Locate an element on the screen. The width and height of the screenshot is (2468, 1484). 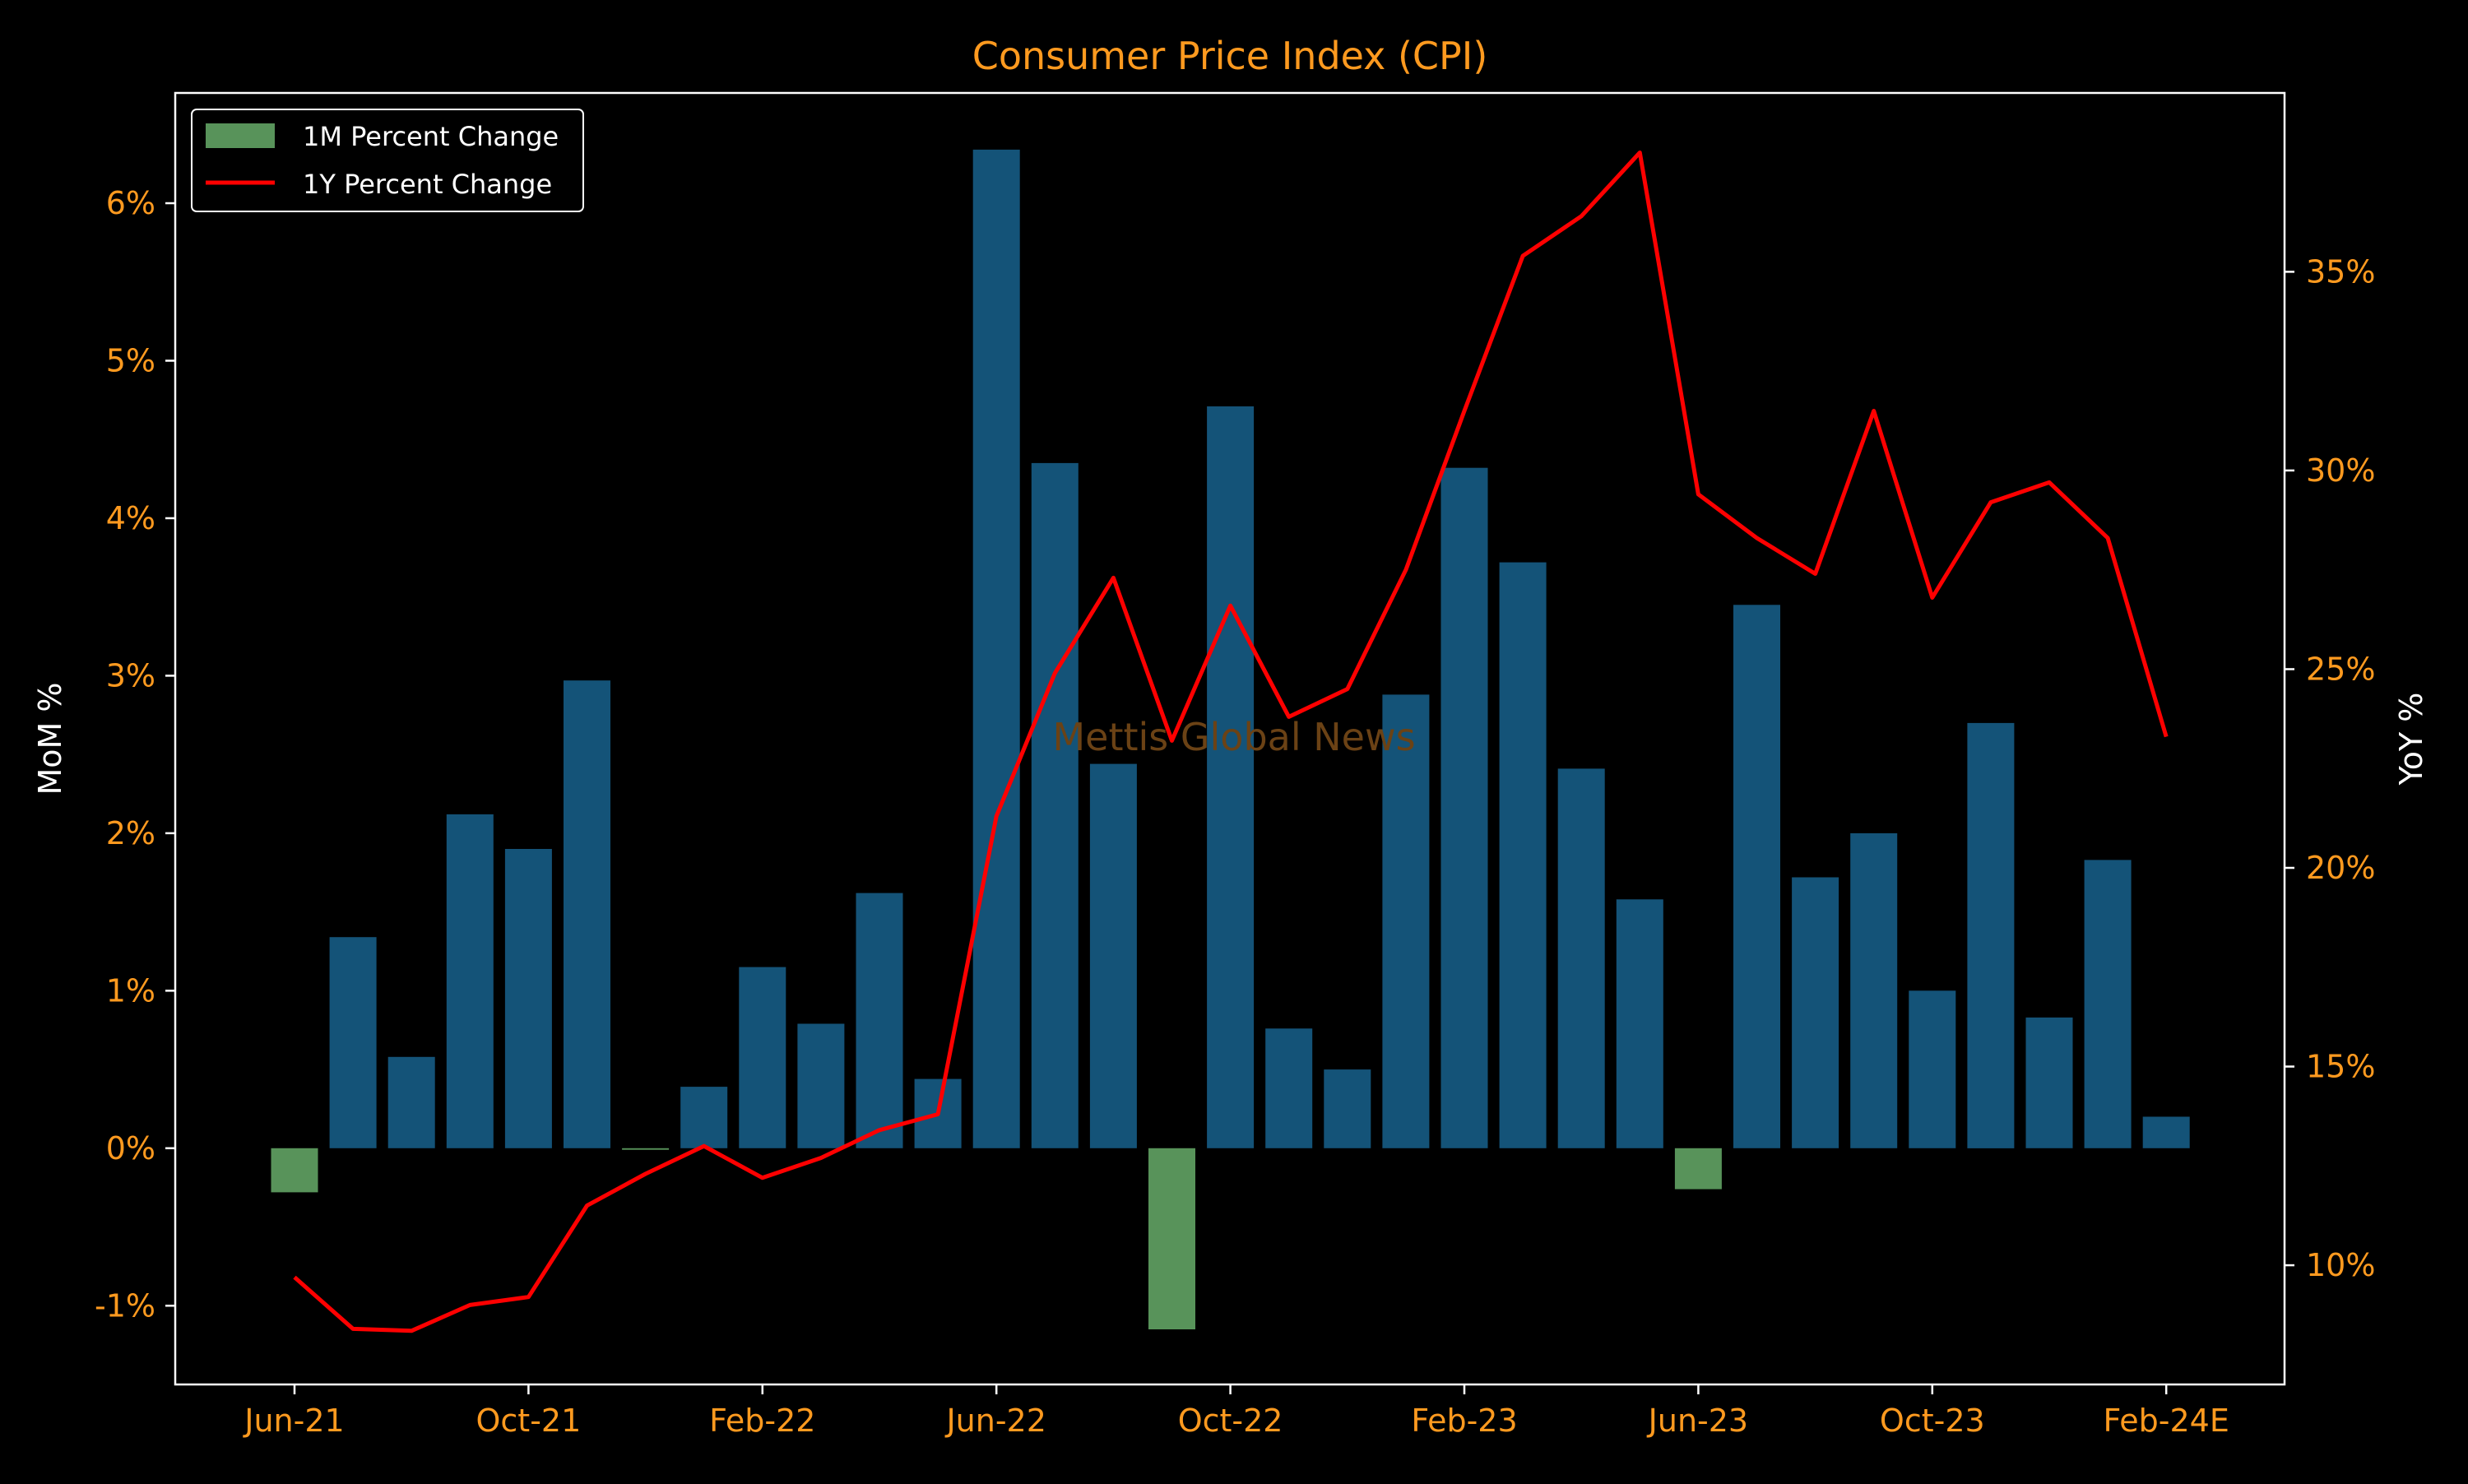
right-tick-label: 10% is located at coordinates (2340, 1265).